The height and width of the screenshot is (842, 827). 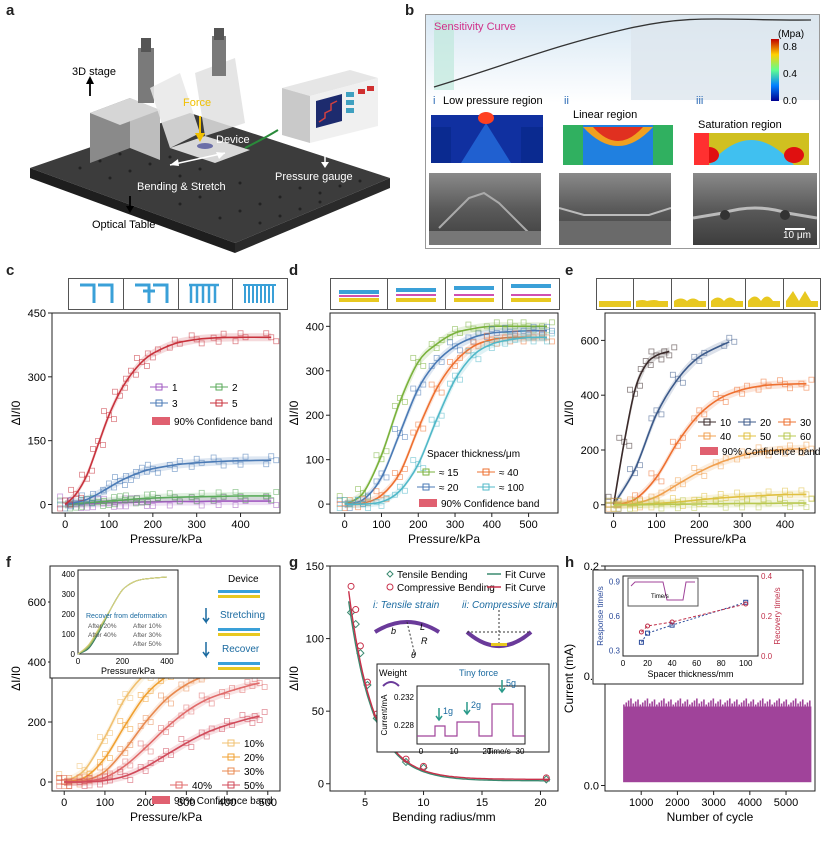 What do you see at coordinates (166, 539) in the screenshot?
I see `x-axis-label: Pressure/kPa` at bounding box center [166, 539].